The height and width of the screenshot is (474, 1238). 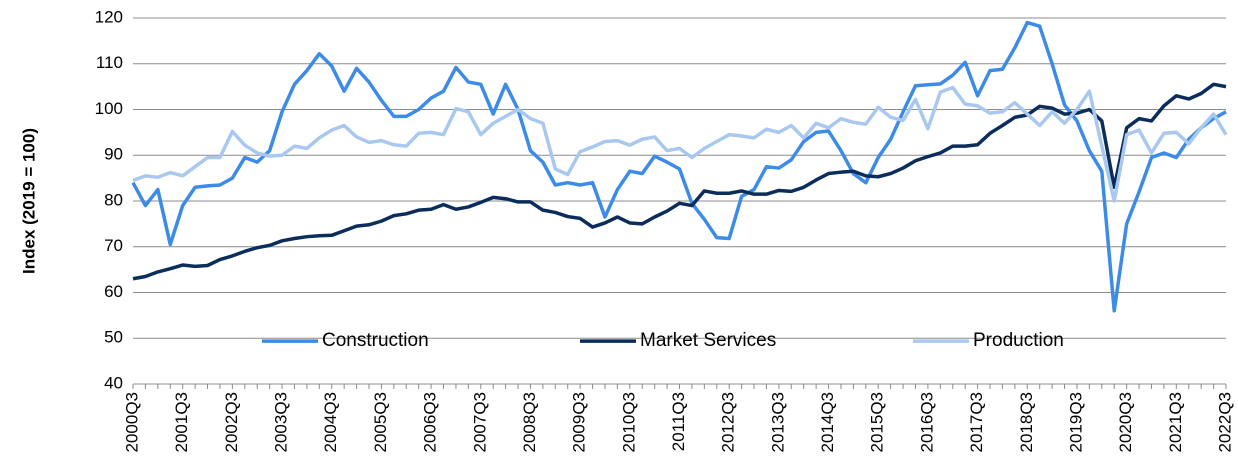 I want to click on x-tick-label: 2012Q3, so click(x=728, y=422).